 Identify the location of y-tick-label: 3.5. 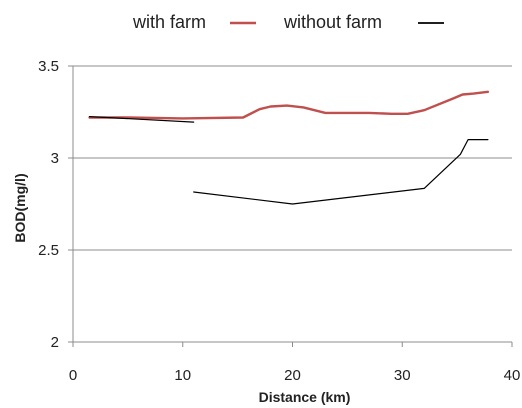
(48, 66).